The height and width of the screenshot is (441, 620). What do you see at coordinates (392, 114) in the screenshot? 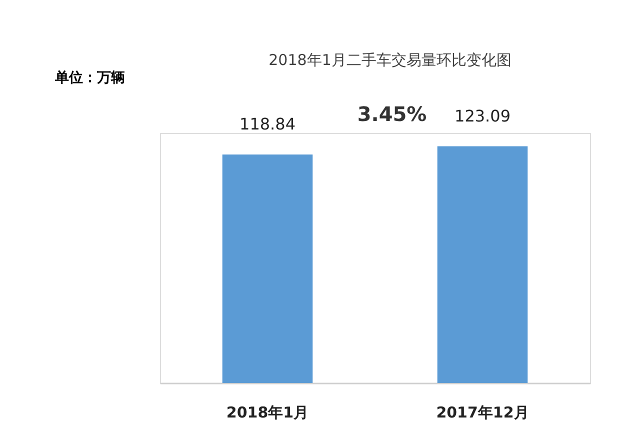
I see `text: 3.45%` at bounding box center [392, 114].